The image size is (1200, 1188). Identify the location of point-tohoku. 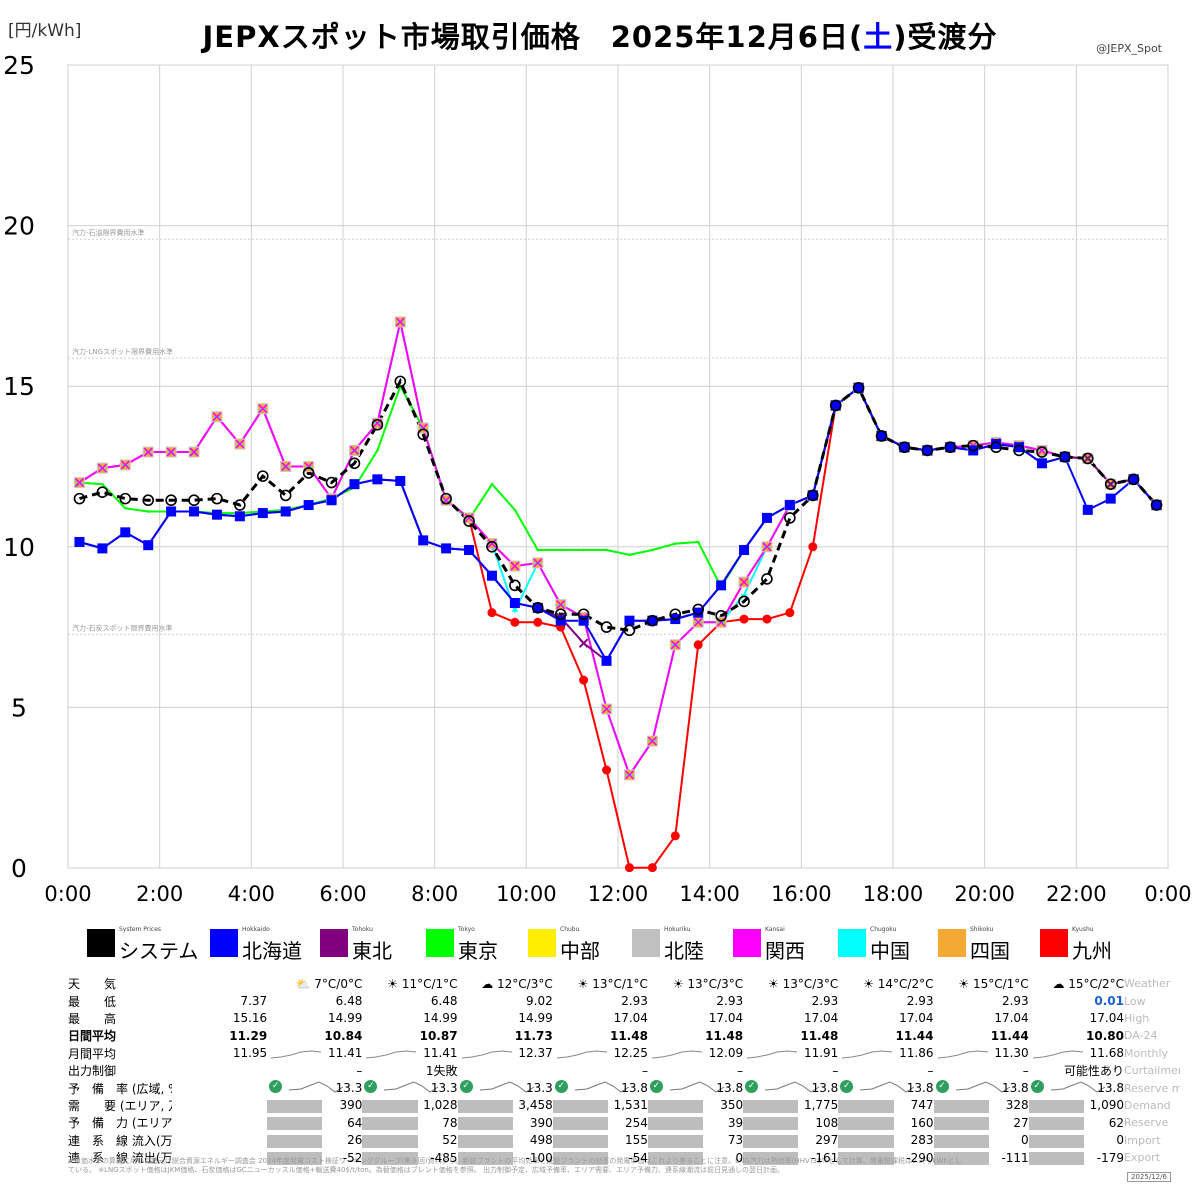
(1088, 458).